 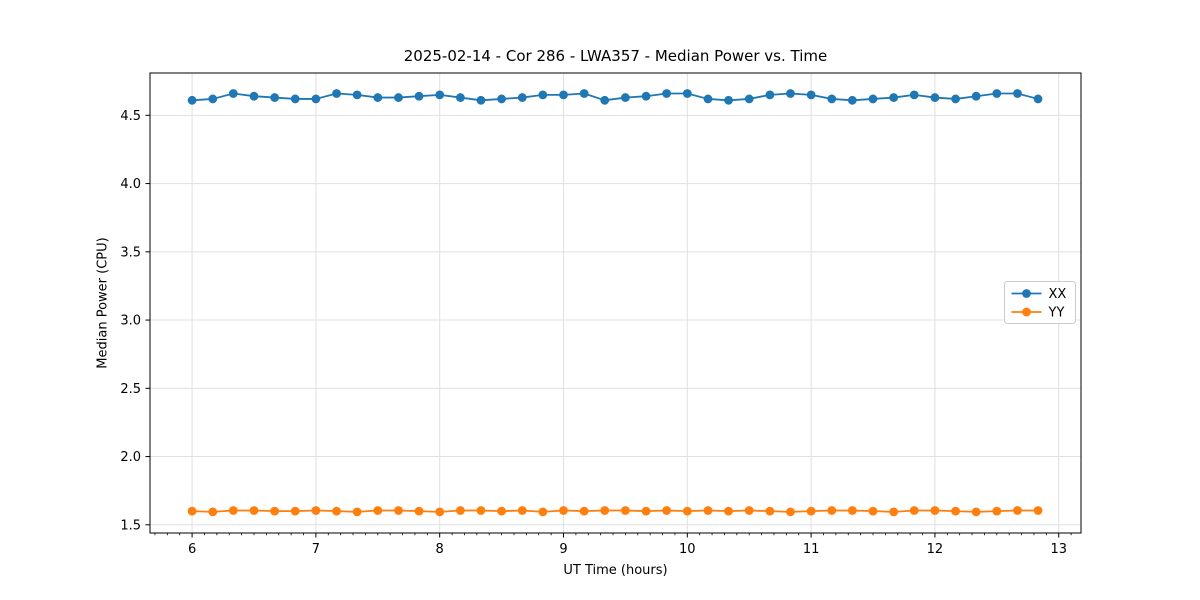 What do you see at coordinates (130, 116) in the screenshot?
I see `y-tick-label: 4.5` at bounding box center [130, 116].